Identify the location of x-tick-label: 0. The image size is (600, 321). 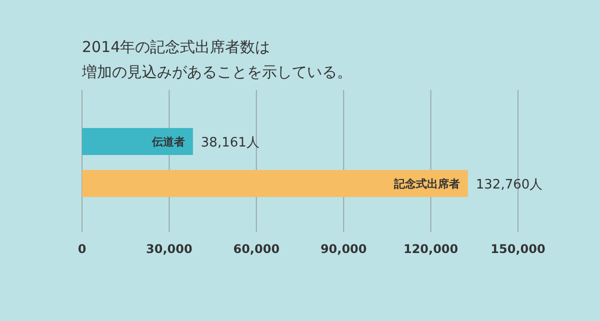
(82, 249).